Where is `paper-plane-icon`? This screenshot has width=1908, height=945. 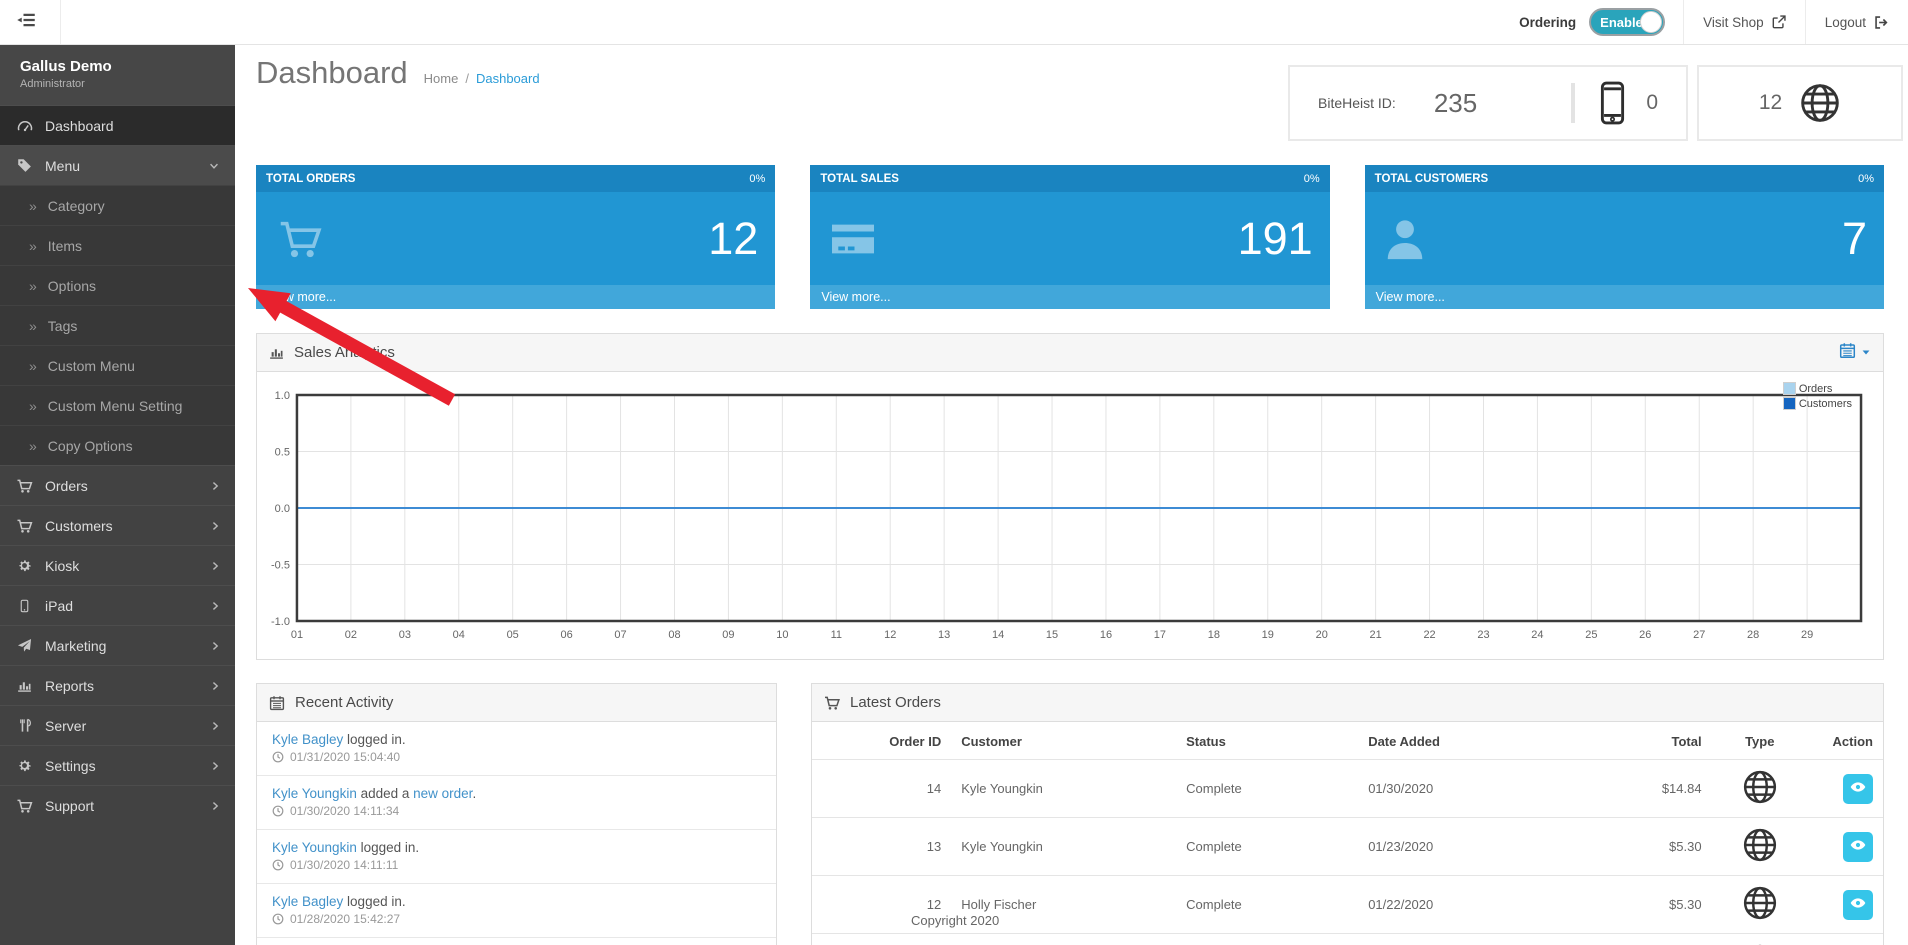
paper-plane-icon is located at coordinates (24, 645).